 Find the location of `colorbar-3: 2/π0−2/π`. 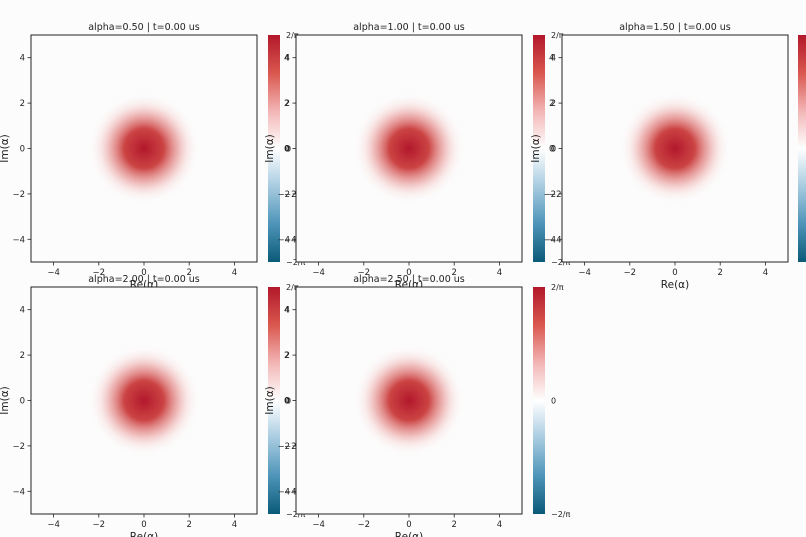

colorbar-3: 2/π0−2/π is located at coordinates (802, 148).